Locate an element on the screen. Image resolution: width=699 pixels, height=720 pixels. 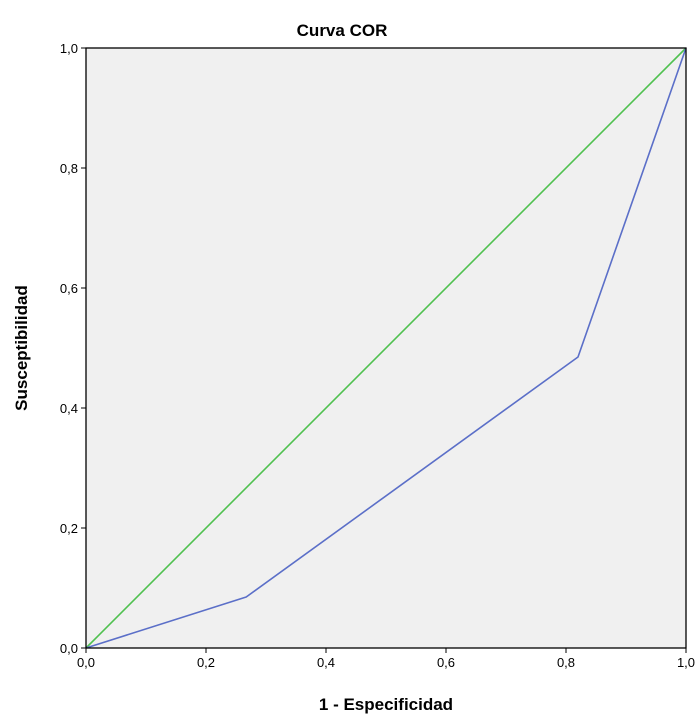
y-tick-label: 0,2 is located at coordinates (69, 528).